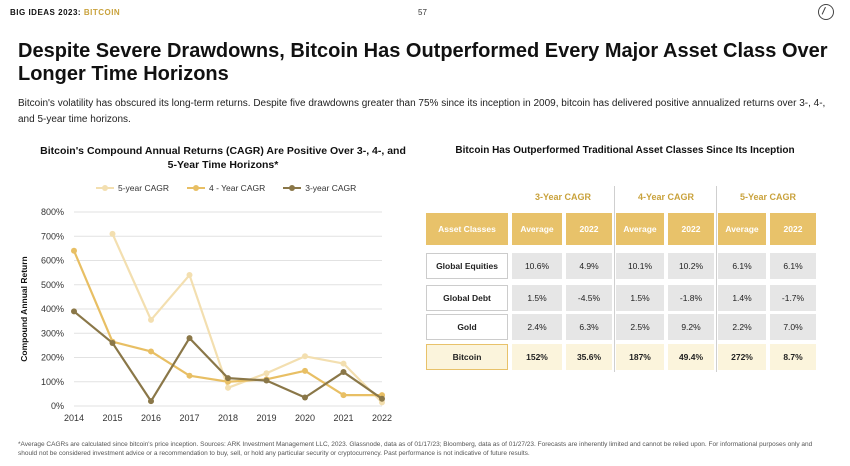 This screenshot has height=466, width=850. I want to click on top-bar: BIG IDEAS 2023: BITCOIN 57, so click(425, 13).